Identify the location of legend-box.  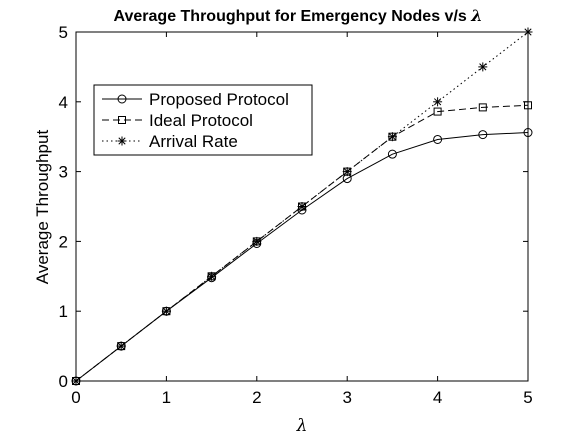
(203, 120).